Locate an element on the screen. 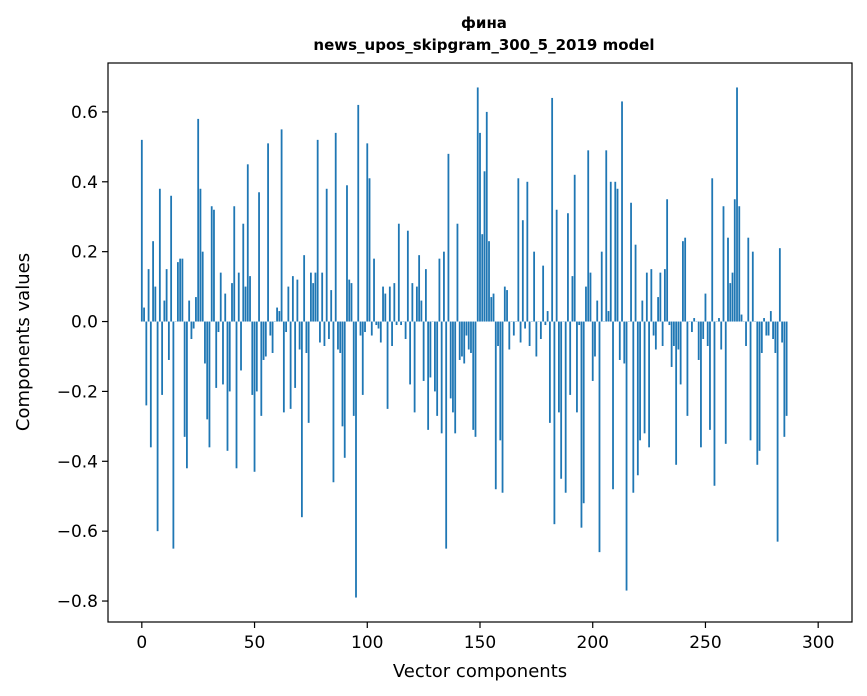 The width and height of the screenshot is (867, 696). y-tick-label: −0.4 is located at coordinates (77, 462).